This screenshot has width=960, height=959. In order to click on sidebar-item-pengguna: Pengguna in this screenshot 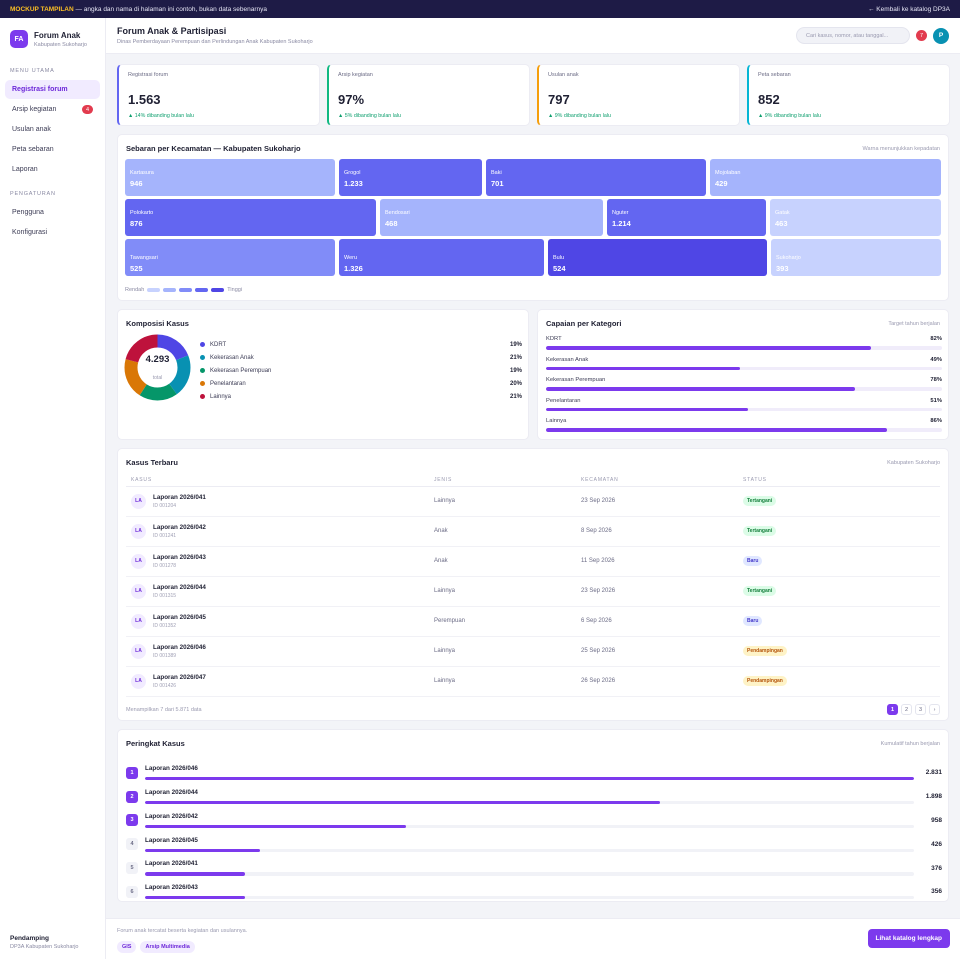, I will do `click(52, 212)`.